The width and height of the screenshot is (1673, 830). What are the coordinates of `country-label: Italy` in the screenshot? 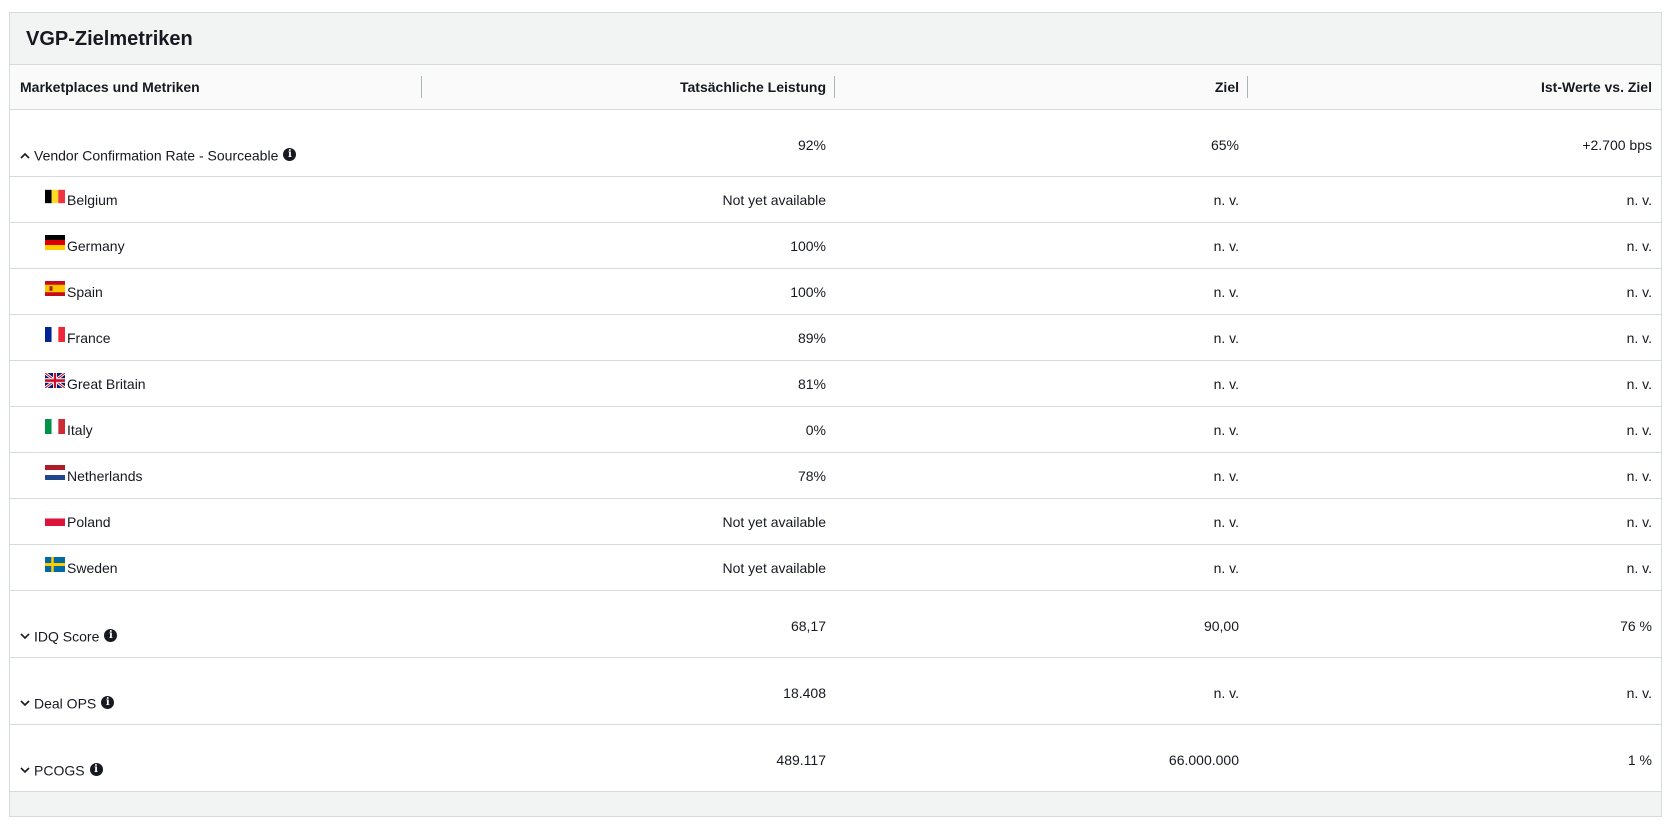 It's located at (80, 429).